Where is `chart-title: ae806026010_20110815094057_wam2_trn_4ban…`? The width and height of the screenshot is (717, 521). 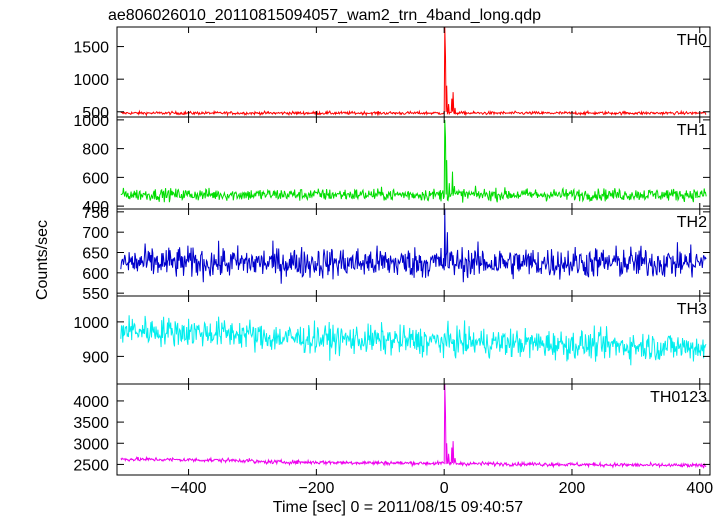 chart-title: ae806026010_20110815094057_wam2_trn_4ban… is located at coordinates (324, 15).